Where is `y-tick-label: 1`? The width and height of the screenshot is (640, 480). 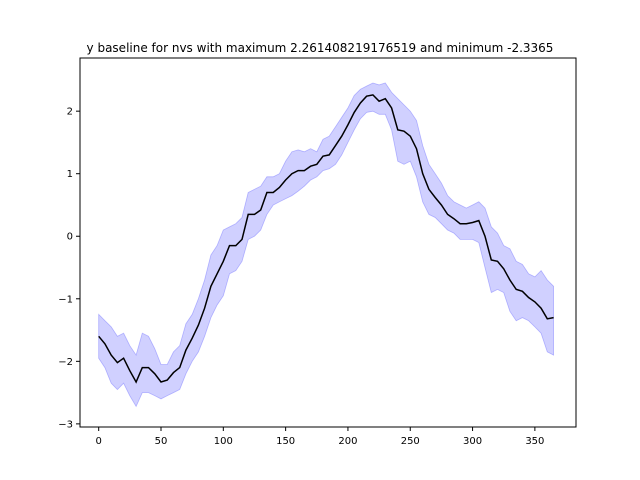
y-tick-label: 1 is located at coordinates (70, 174).